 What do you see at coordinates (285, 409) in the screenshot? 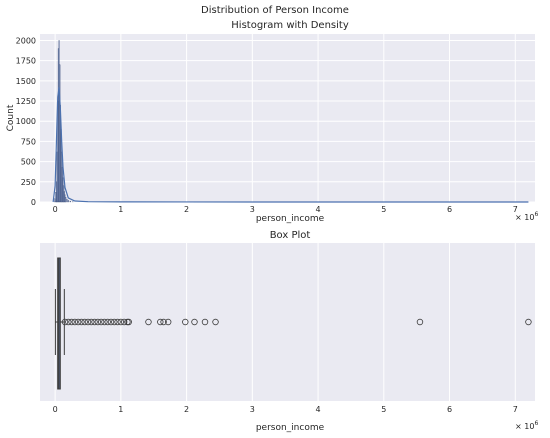
I see `boxplot-x-ticks: 0 1 2 3 4 5 6 7` at bounding box center [285, 409].